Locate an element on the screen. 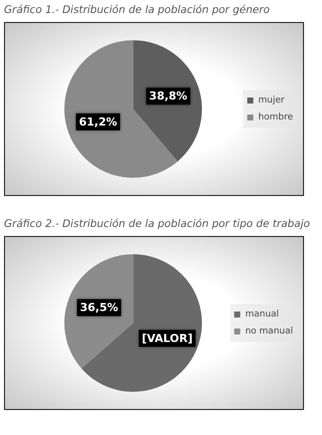 The width and height of the screenshot is (322, 435). data-label: 38,8% is located at coordinates (168, 96).